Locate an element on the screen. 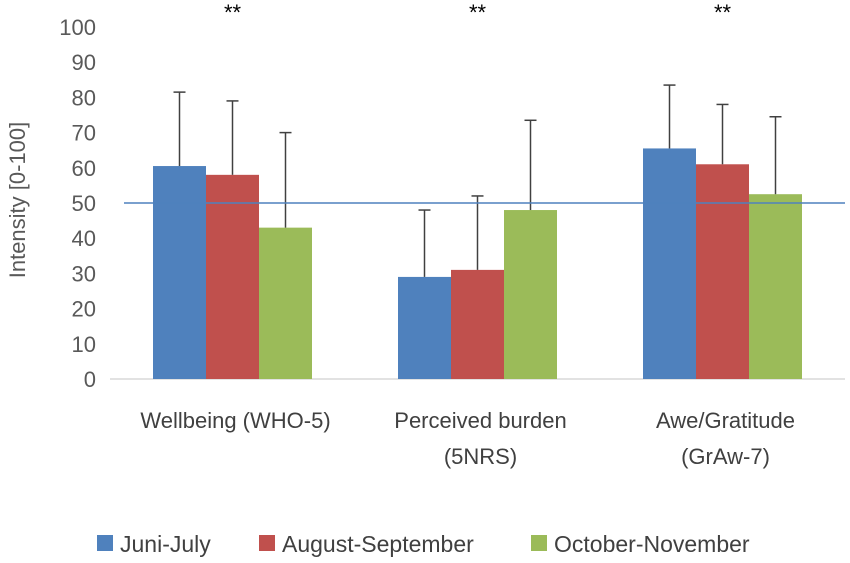 This screenshot has height=563, width=850. y-tick-label: 80 is located at coordinates (84, 97).